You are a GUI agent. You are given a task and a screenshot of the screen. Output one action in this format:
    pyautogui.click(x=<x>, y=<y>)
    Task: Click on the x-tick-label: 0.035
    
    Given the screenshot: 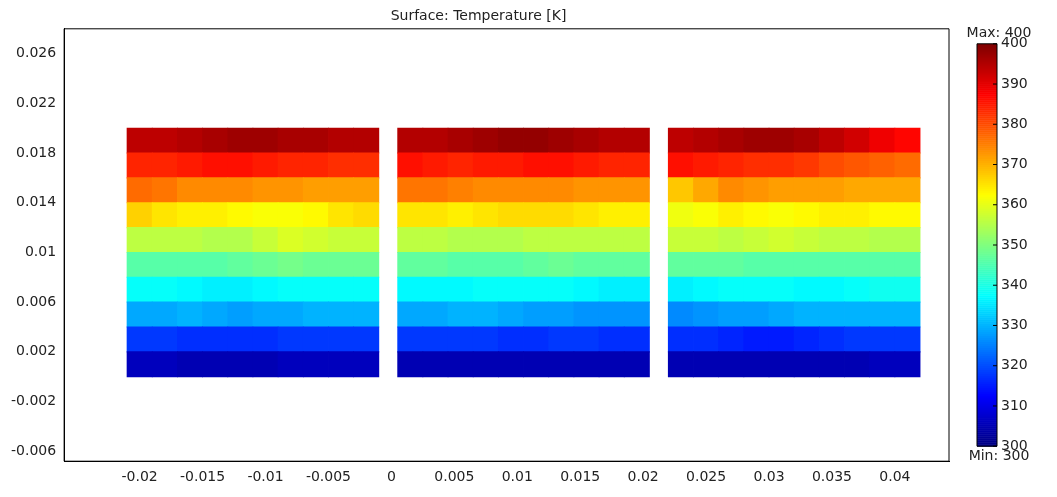 What is the action you would take?
    pyautogui.click(x=831, y=476)
    